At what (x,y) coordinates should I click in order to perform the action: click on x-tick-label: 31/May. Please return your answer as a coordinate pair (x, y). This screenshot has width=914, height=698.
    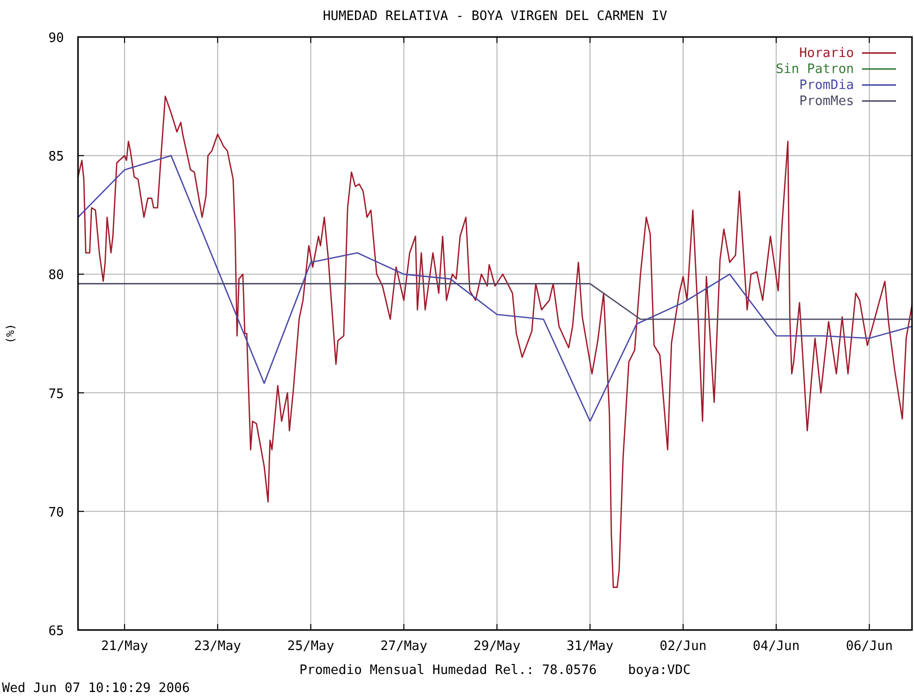
    Looking at the image, I should click on (590, 646).